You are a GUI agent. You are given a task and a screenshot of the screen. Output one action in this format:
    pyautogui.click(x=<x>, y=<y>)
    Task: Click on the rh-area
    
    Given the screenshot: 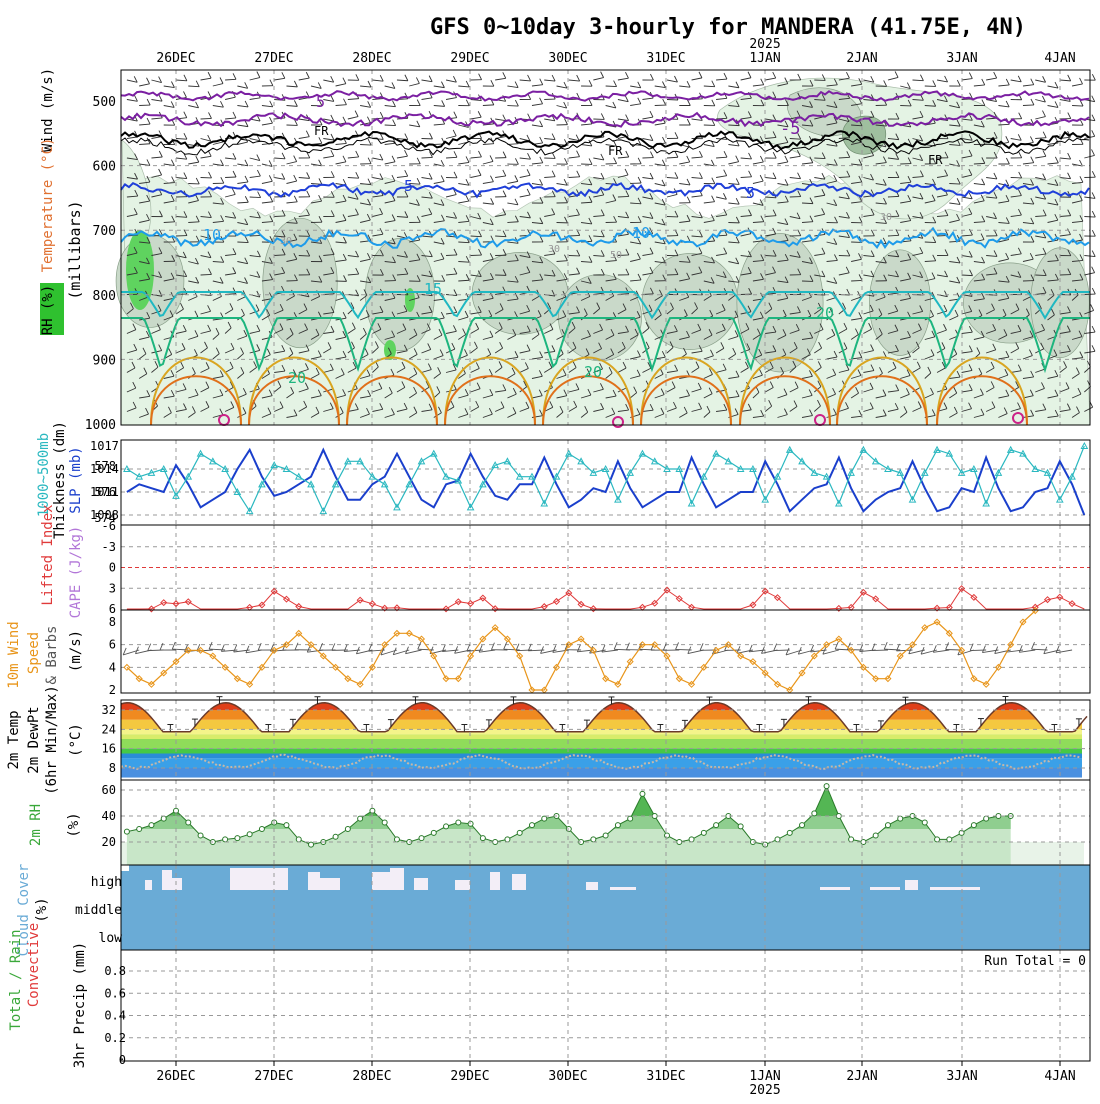 What is the action you would take?
    pyautogui.click(x=569, y=825)
    